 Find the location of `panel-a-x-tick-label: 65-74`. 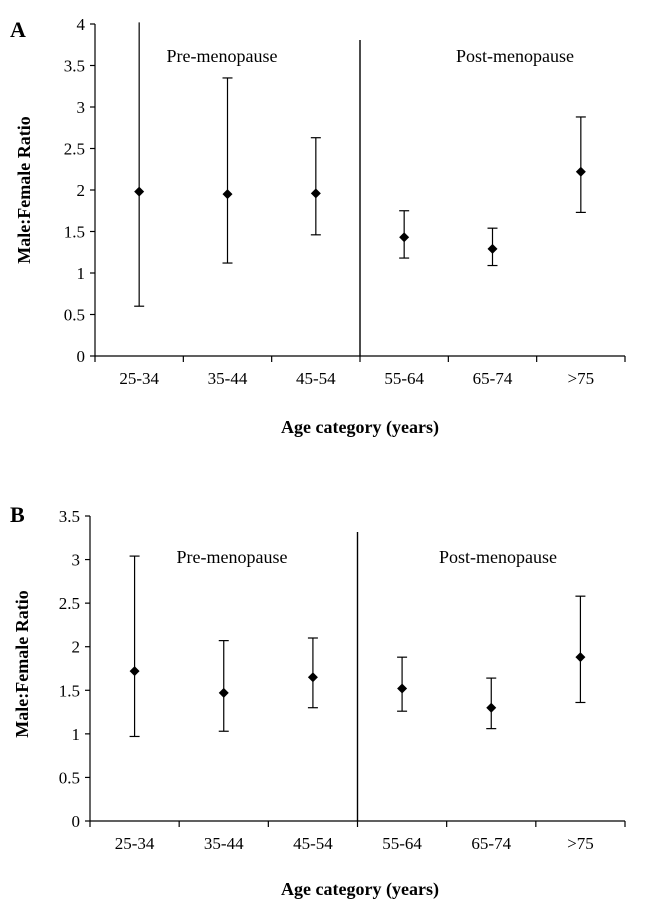

panel-a-x-tick-label: 65-74 is located at coordinates (493, 378).